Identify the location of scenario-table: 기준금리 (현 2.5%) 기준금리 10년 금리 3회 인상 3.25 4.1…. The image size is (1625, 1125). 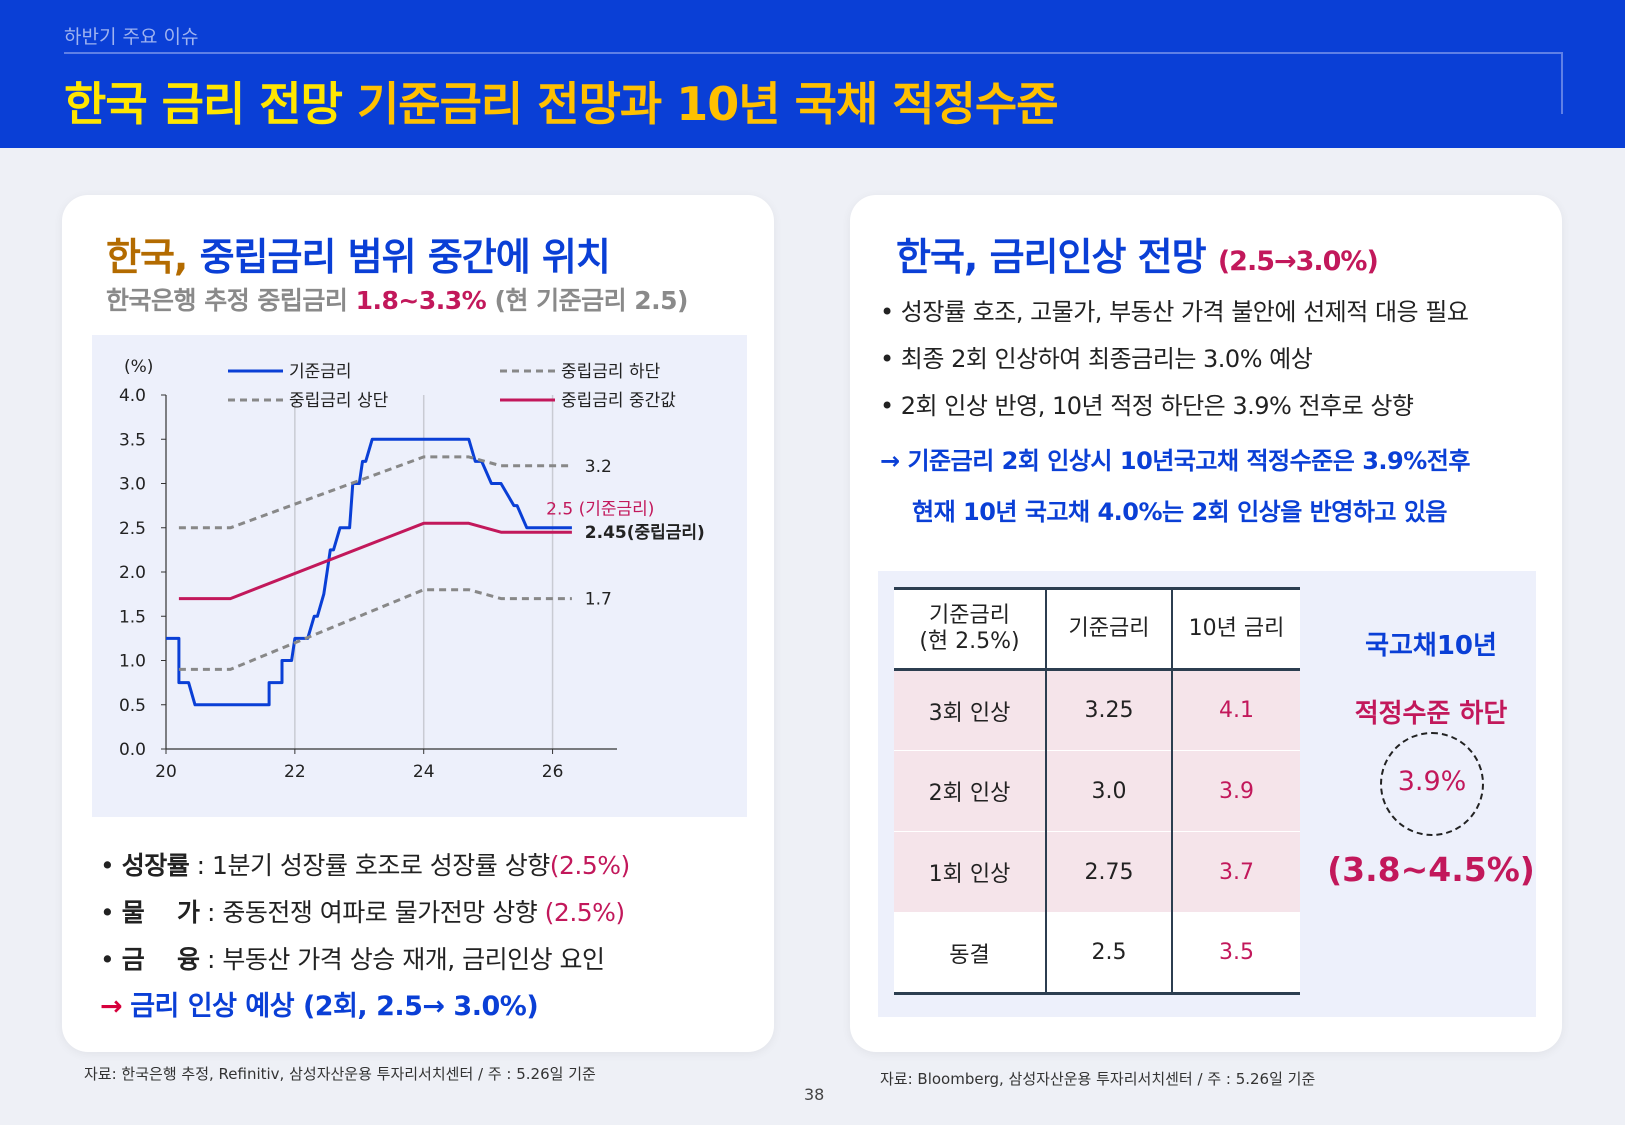
(1097, 791).